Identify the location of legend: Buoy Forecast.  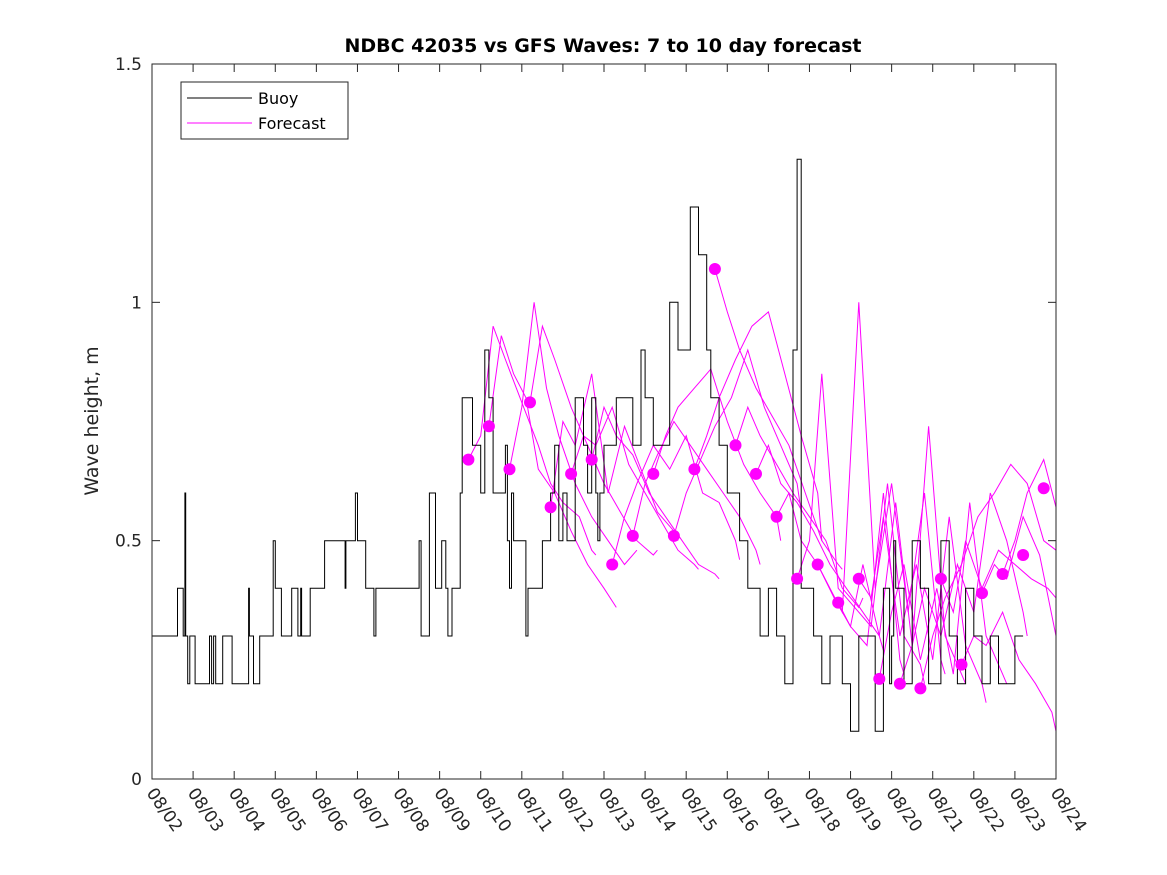
(264, 110).